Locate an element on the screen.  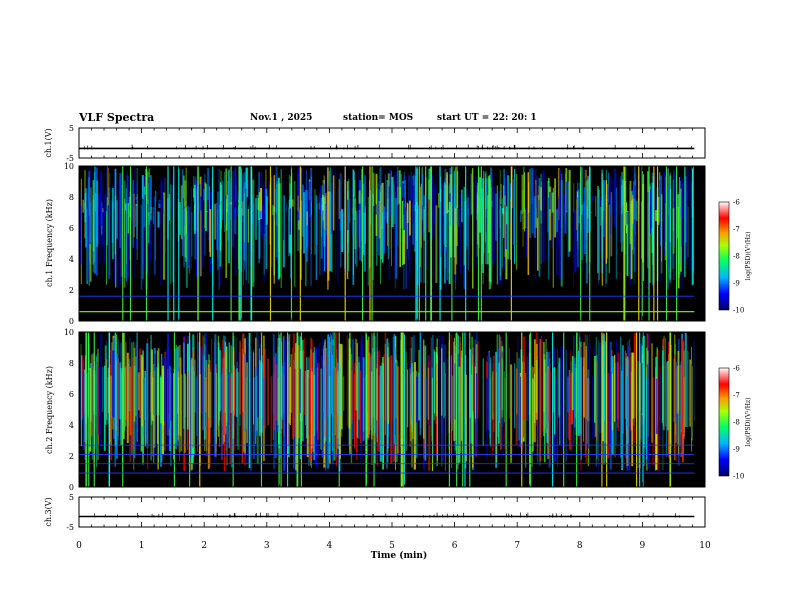
ch1-ytick-2: 2 is located at coordinates (71, 290).